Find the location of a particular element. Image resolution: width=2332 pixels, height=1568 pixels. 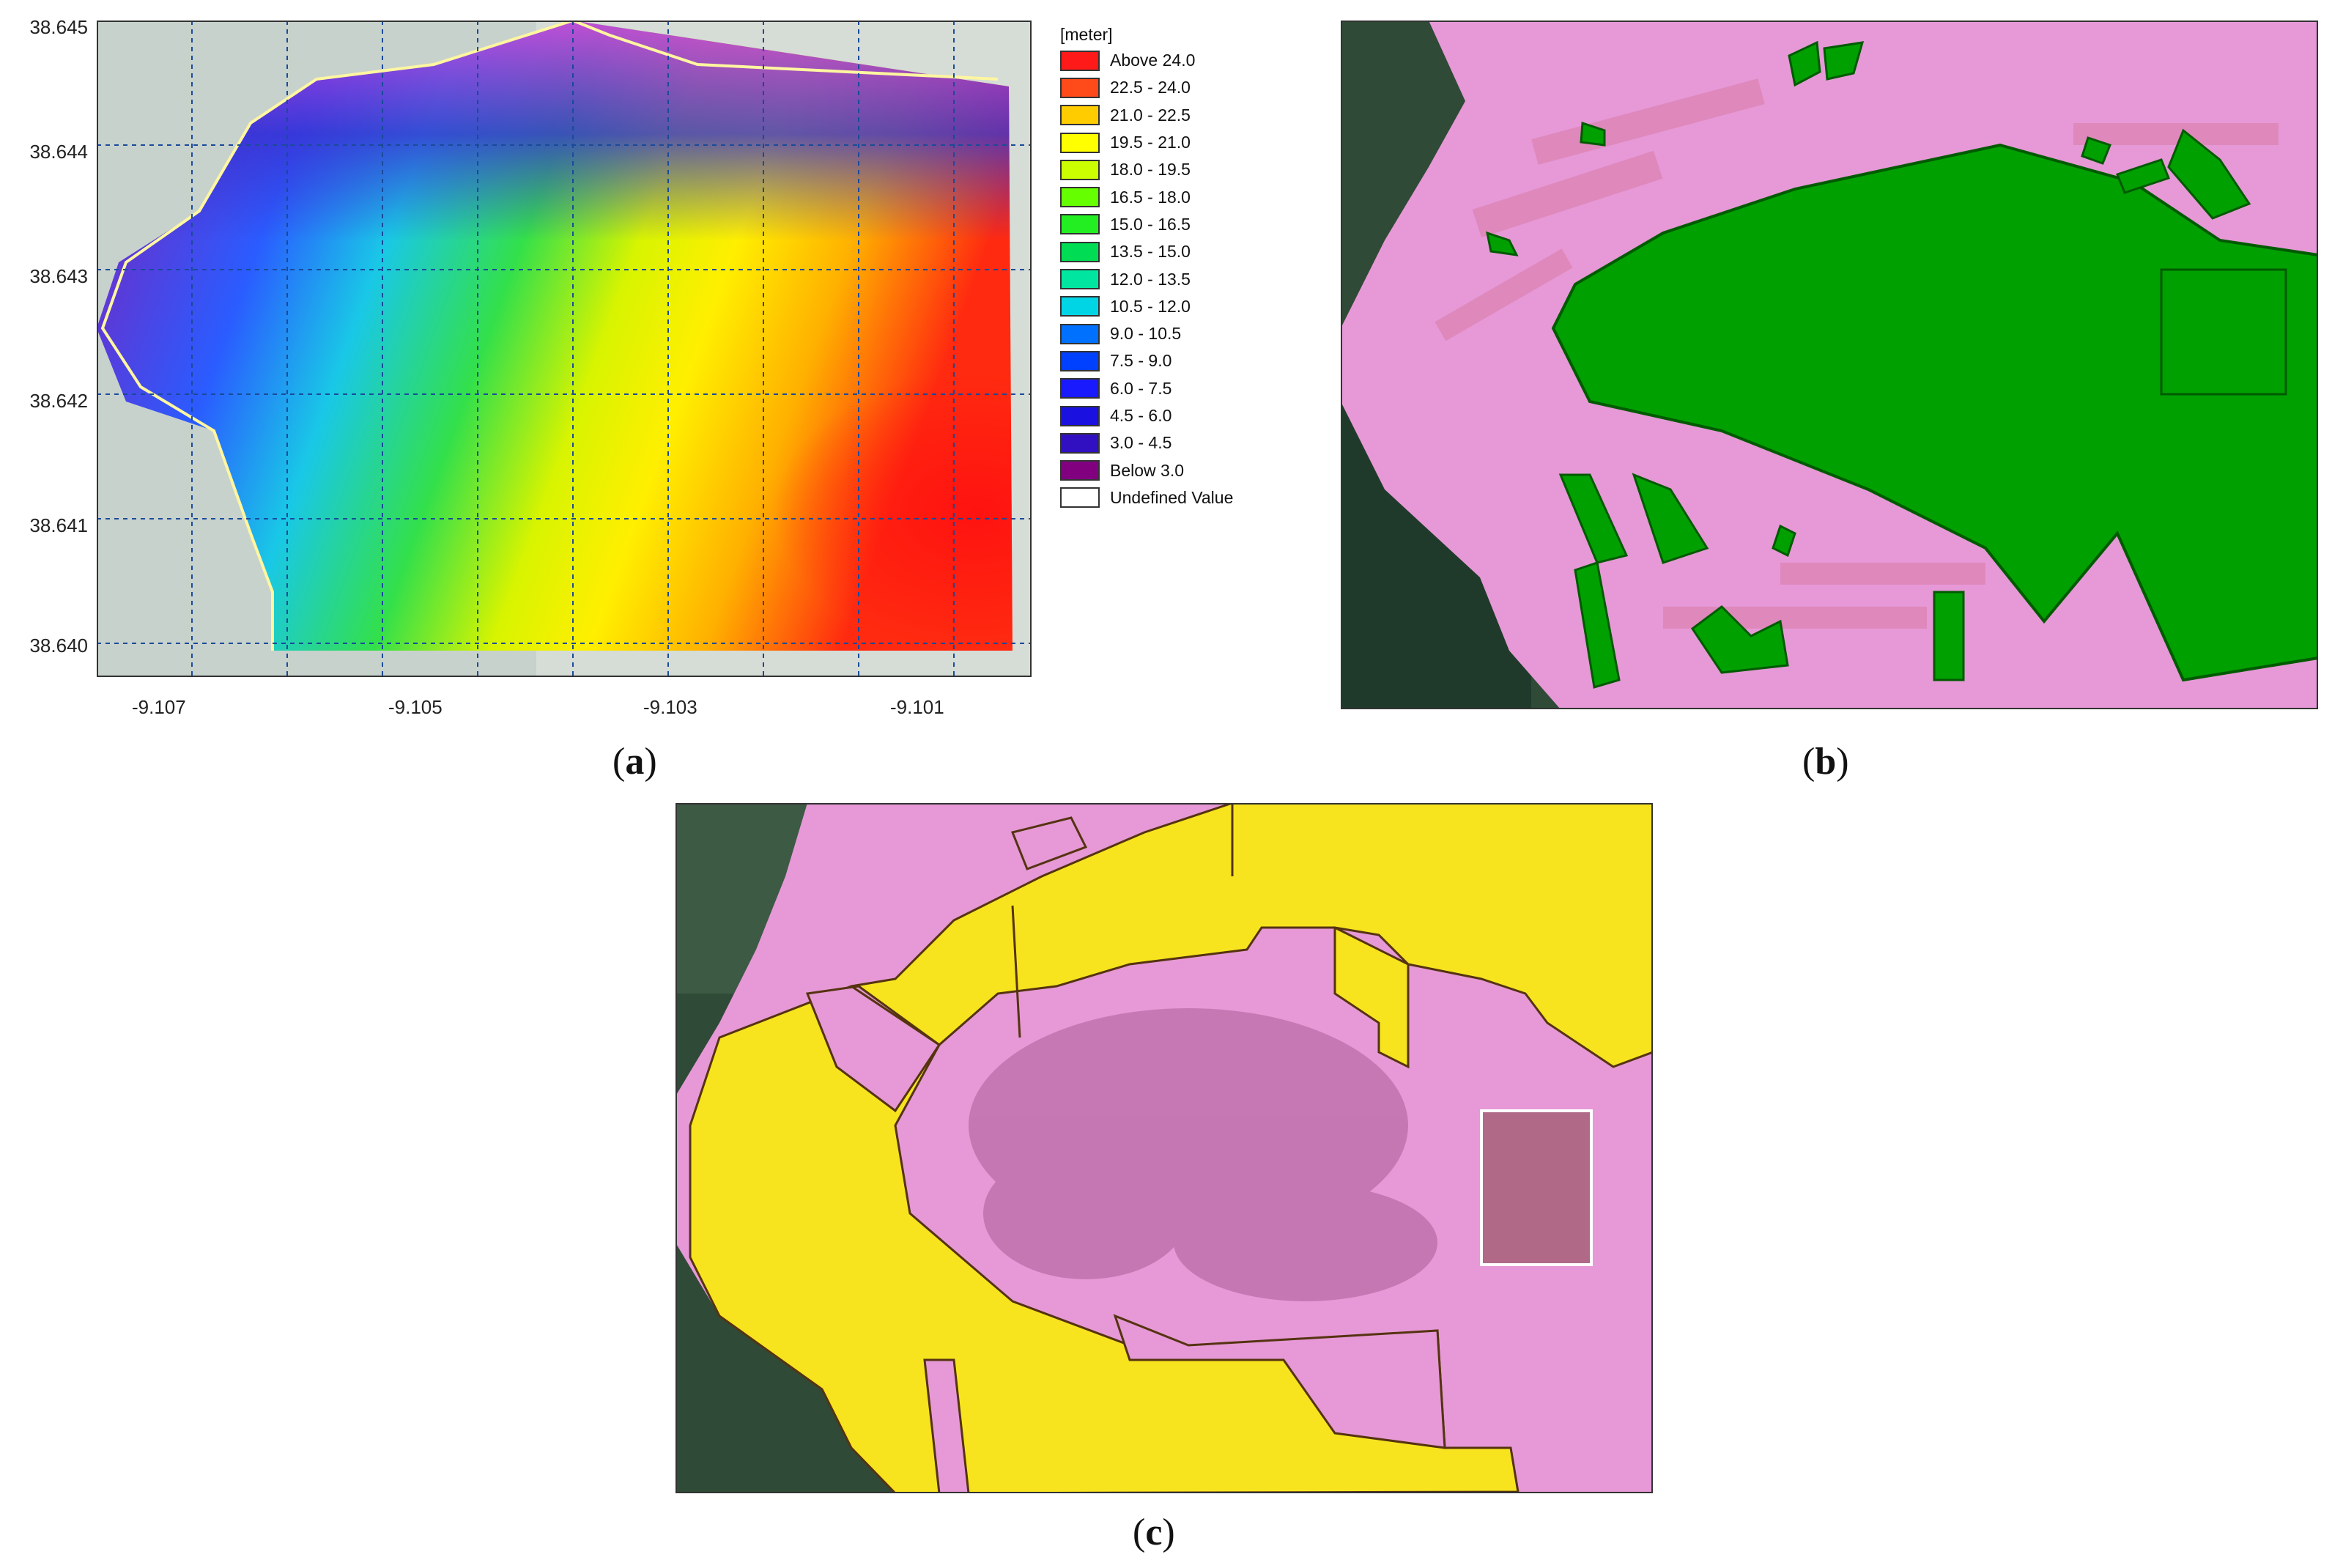

legend-row: 10.5 - 12.0 is located at coordinates (1181, 306).